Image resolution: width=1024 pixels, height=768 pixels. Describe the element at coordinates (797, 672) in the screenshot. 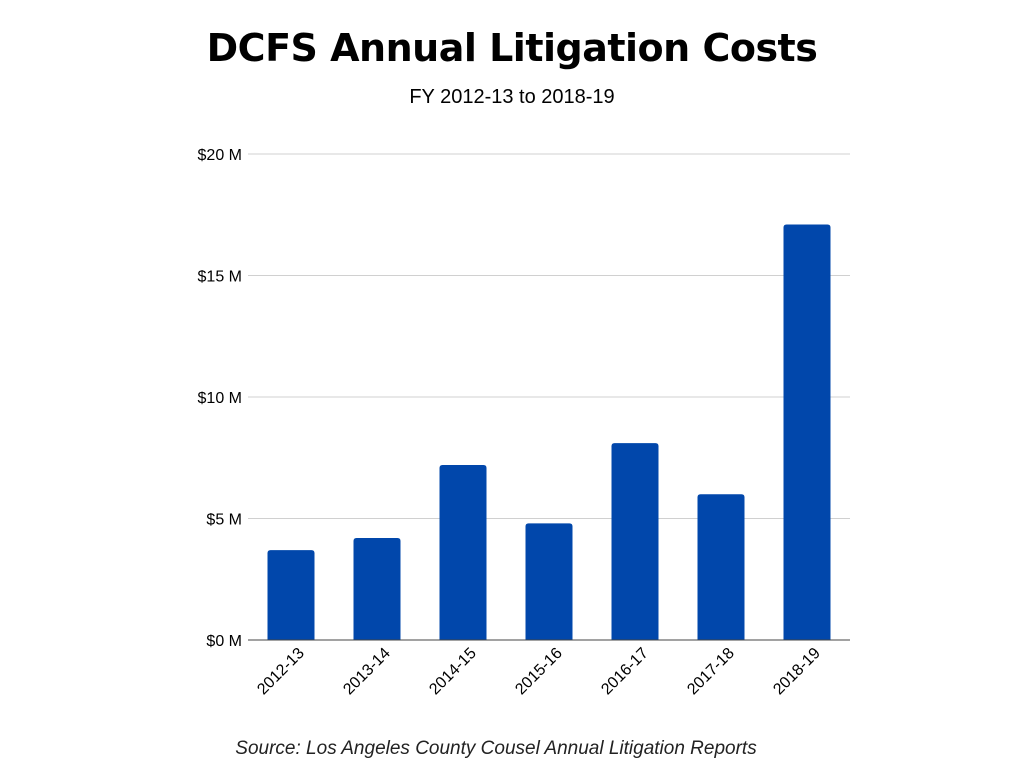

I see `x-tick-label: 2018-19` at that location.